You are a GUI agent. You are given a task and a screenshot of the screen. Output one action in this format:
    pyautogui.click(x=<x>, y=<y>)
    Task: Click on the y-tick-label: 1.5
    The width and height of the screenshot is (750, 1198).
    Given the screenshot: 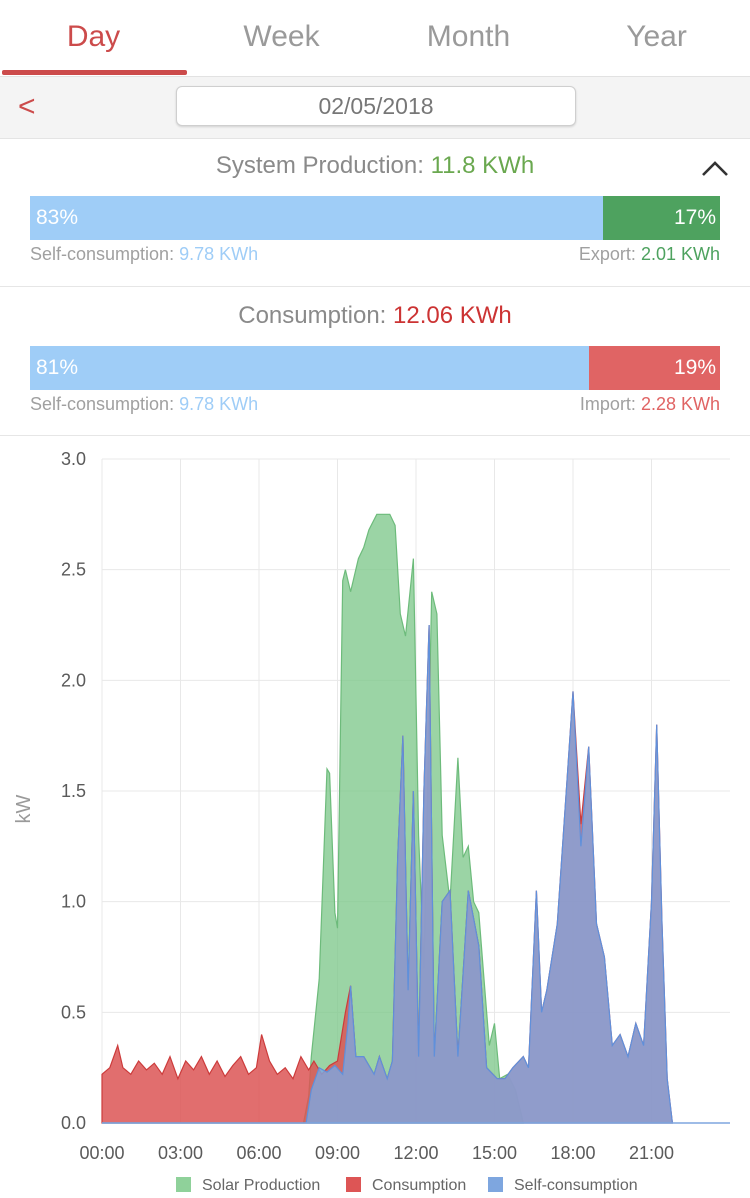 What is the action you would take?
    pyautogui.click(x=73, y=791)
    